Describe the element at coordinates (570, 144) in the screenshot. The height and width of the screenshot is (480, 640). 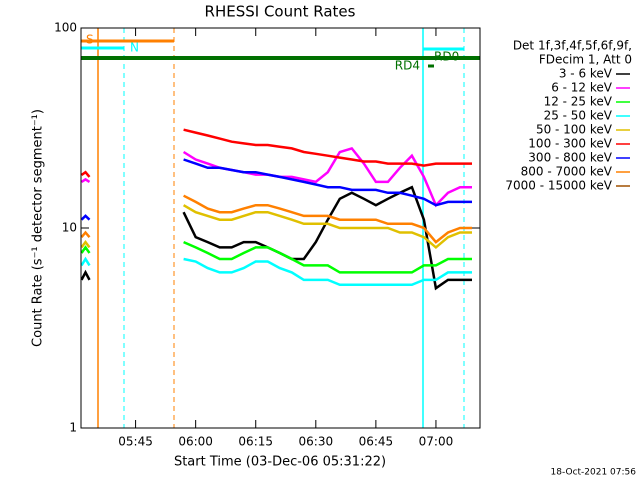
I see `legend-label: 100 - 300 keV` at that location.